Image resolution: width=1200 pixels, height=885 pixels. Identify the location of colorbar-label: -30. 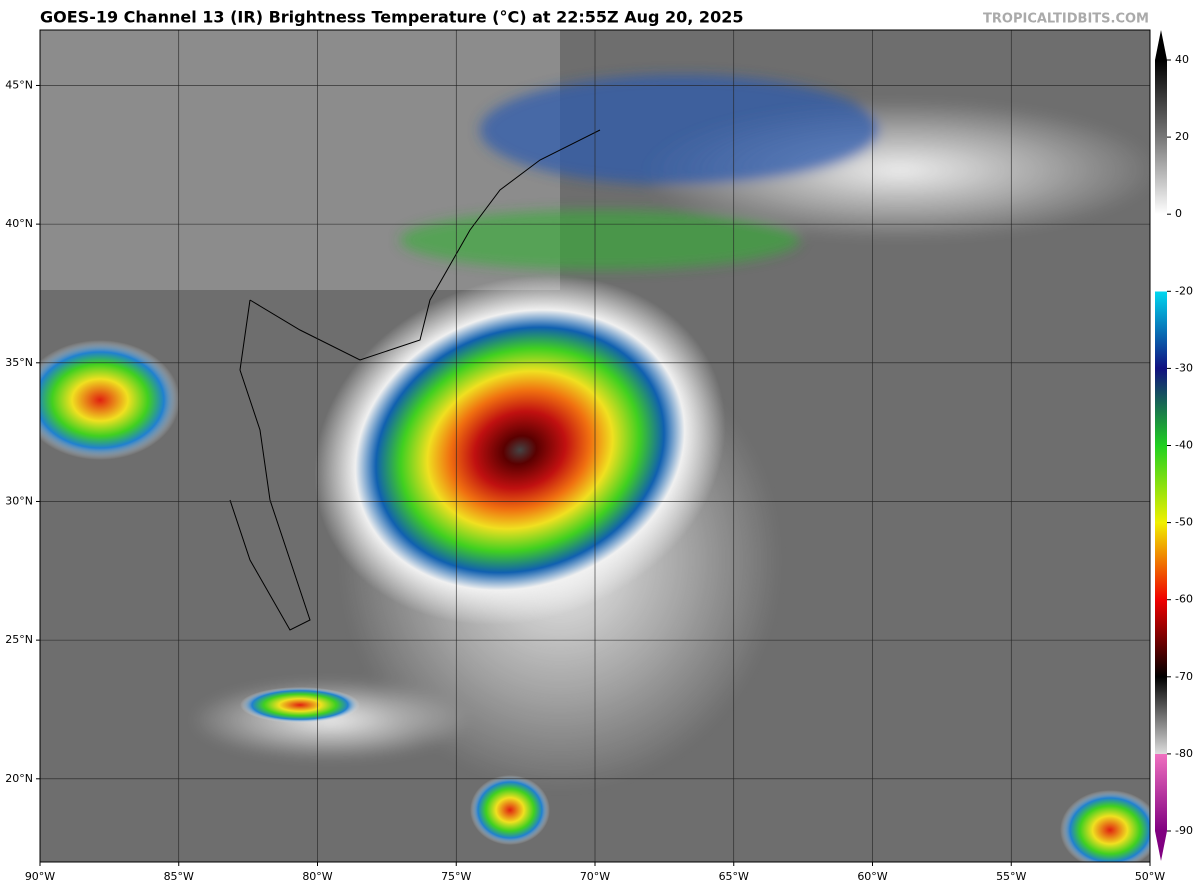
(1184, 367).